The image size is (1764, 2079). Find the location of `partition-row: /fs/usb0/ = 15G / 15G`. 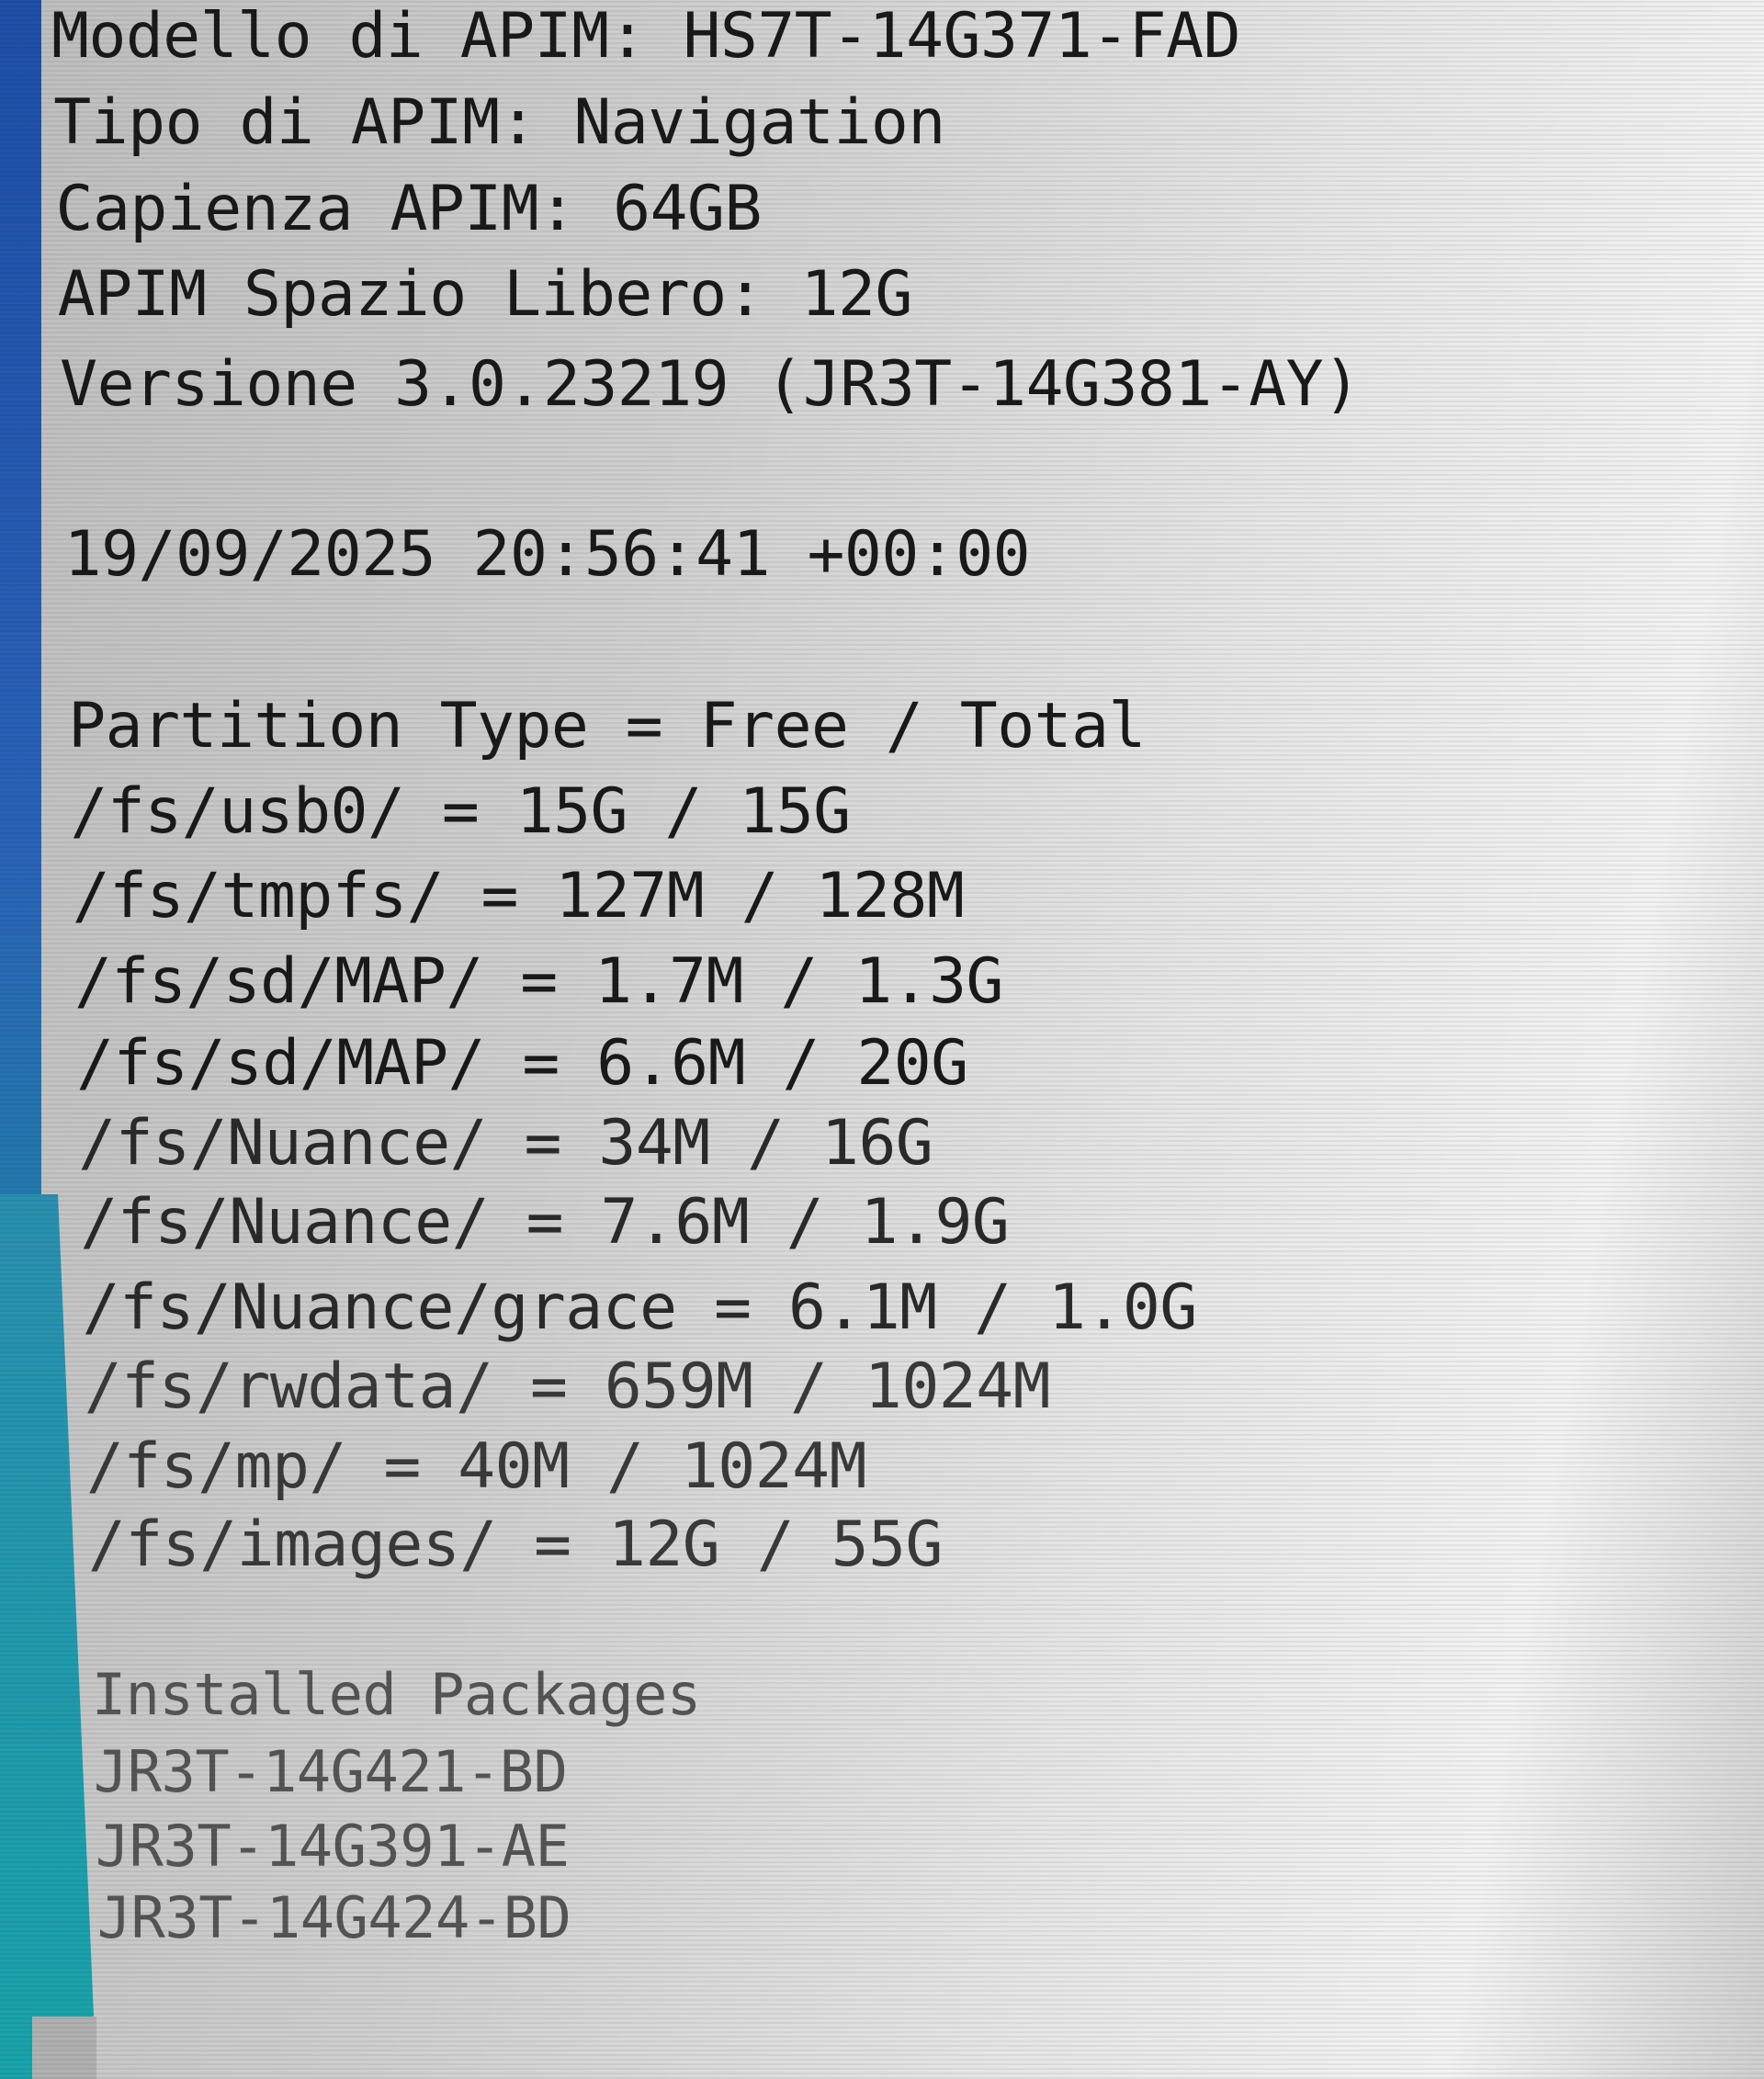

partition-row: /fs/usb0/ = 15G / 15G is located at coordinates (461, 811).